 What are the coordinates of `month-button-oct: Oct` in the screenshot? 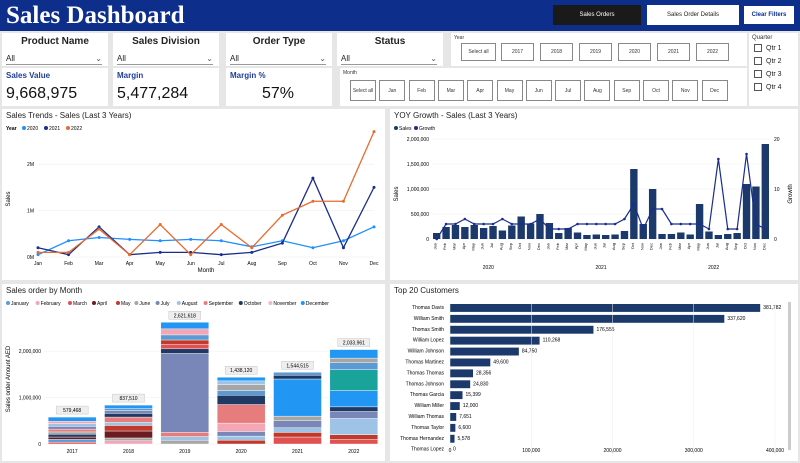 It's located at (656, 90).